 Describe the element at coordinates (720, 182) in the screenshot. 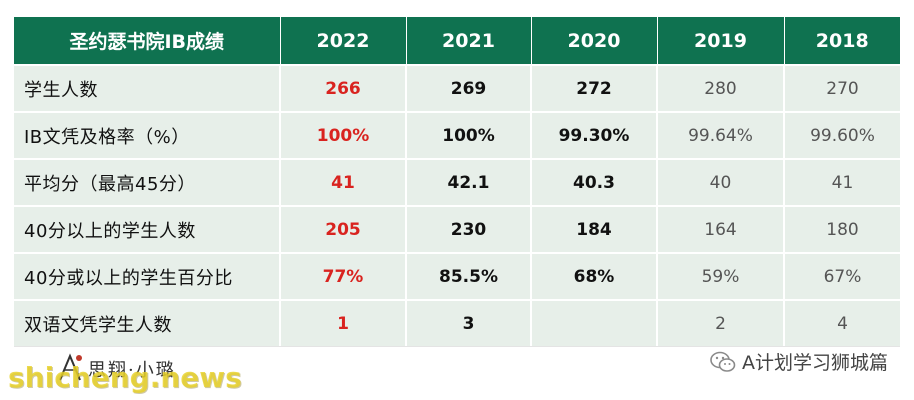

I see `cell-2019: 40` at that location.